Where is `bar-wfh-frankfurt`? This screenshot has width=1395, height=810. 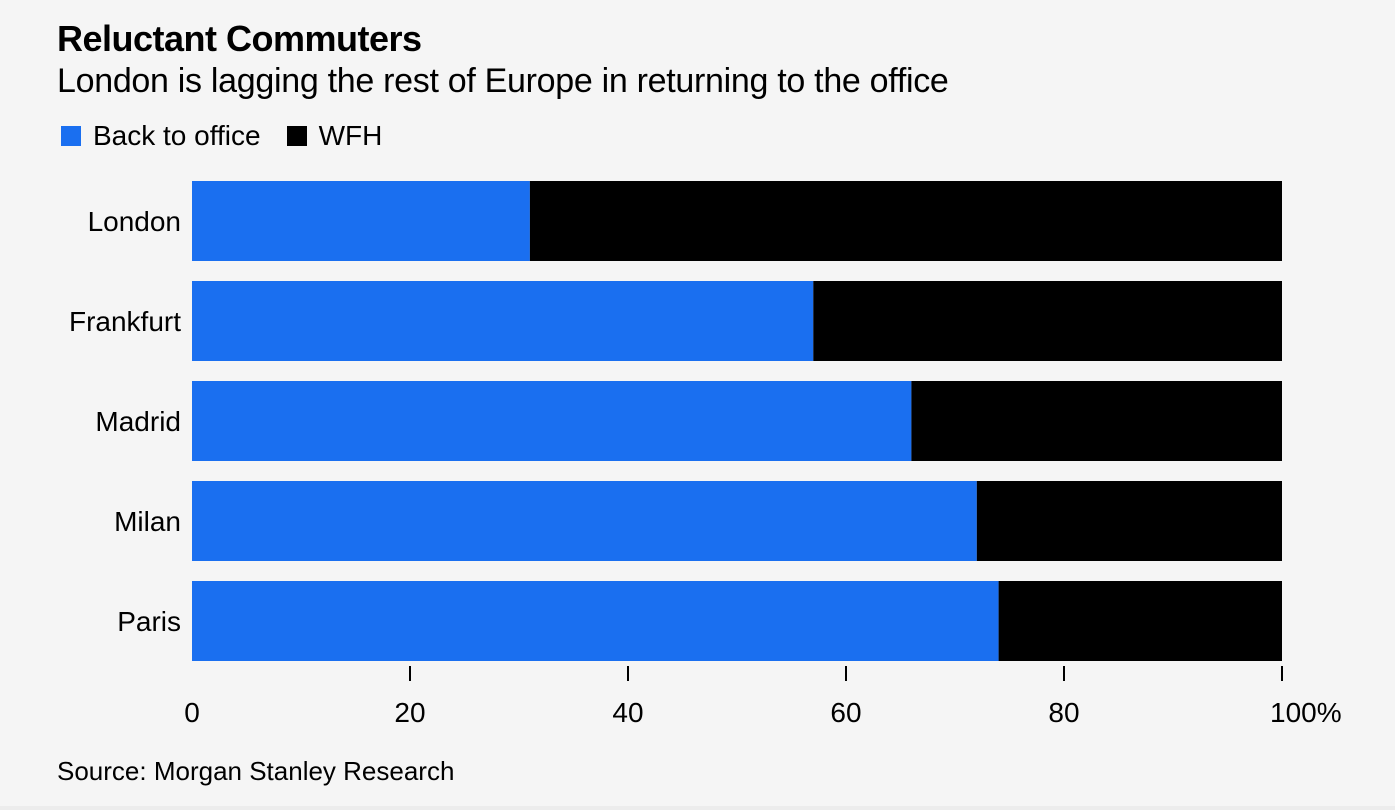
bar-wfh-frankfurt is located at coordinates (1047, 321).